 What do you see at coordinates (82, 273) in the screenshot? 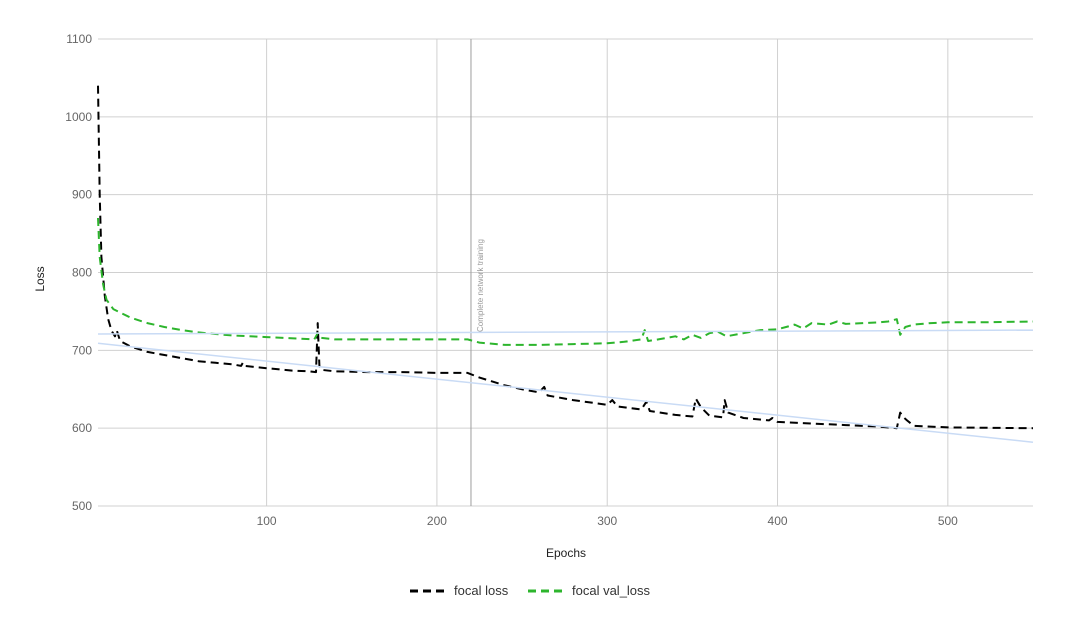
I see `y-tick-label-800: 800` at bounding box center [82, 273].